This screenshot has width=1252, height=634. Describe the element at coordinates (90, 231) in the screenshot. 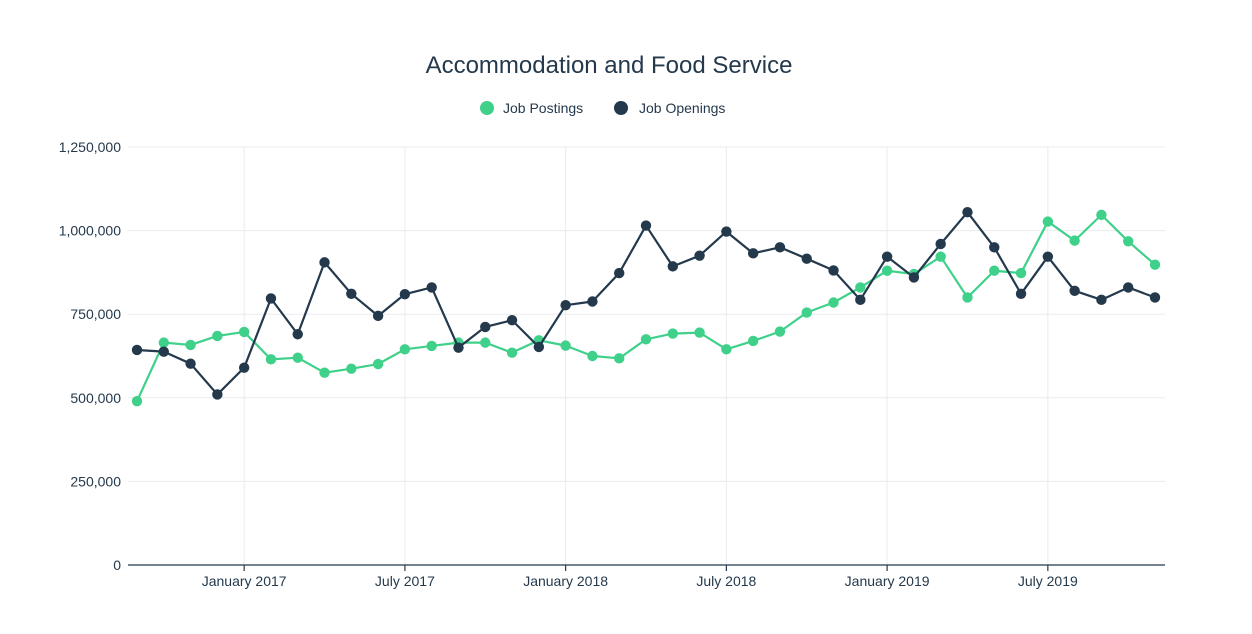

I see `y-tick-label: 1,000,000` at that location.